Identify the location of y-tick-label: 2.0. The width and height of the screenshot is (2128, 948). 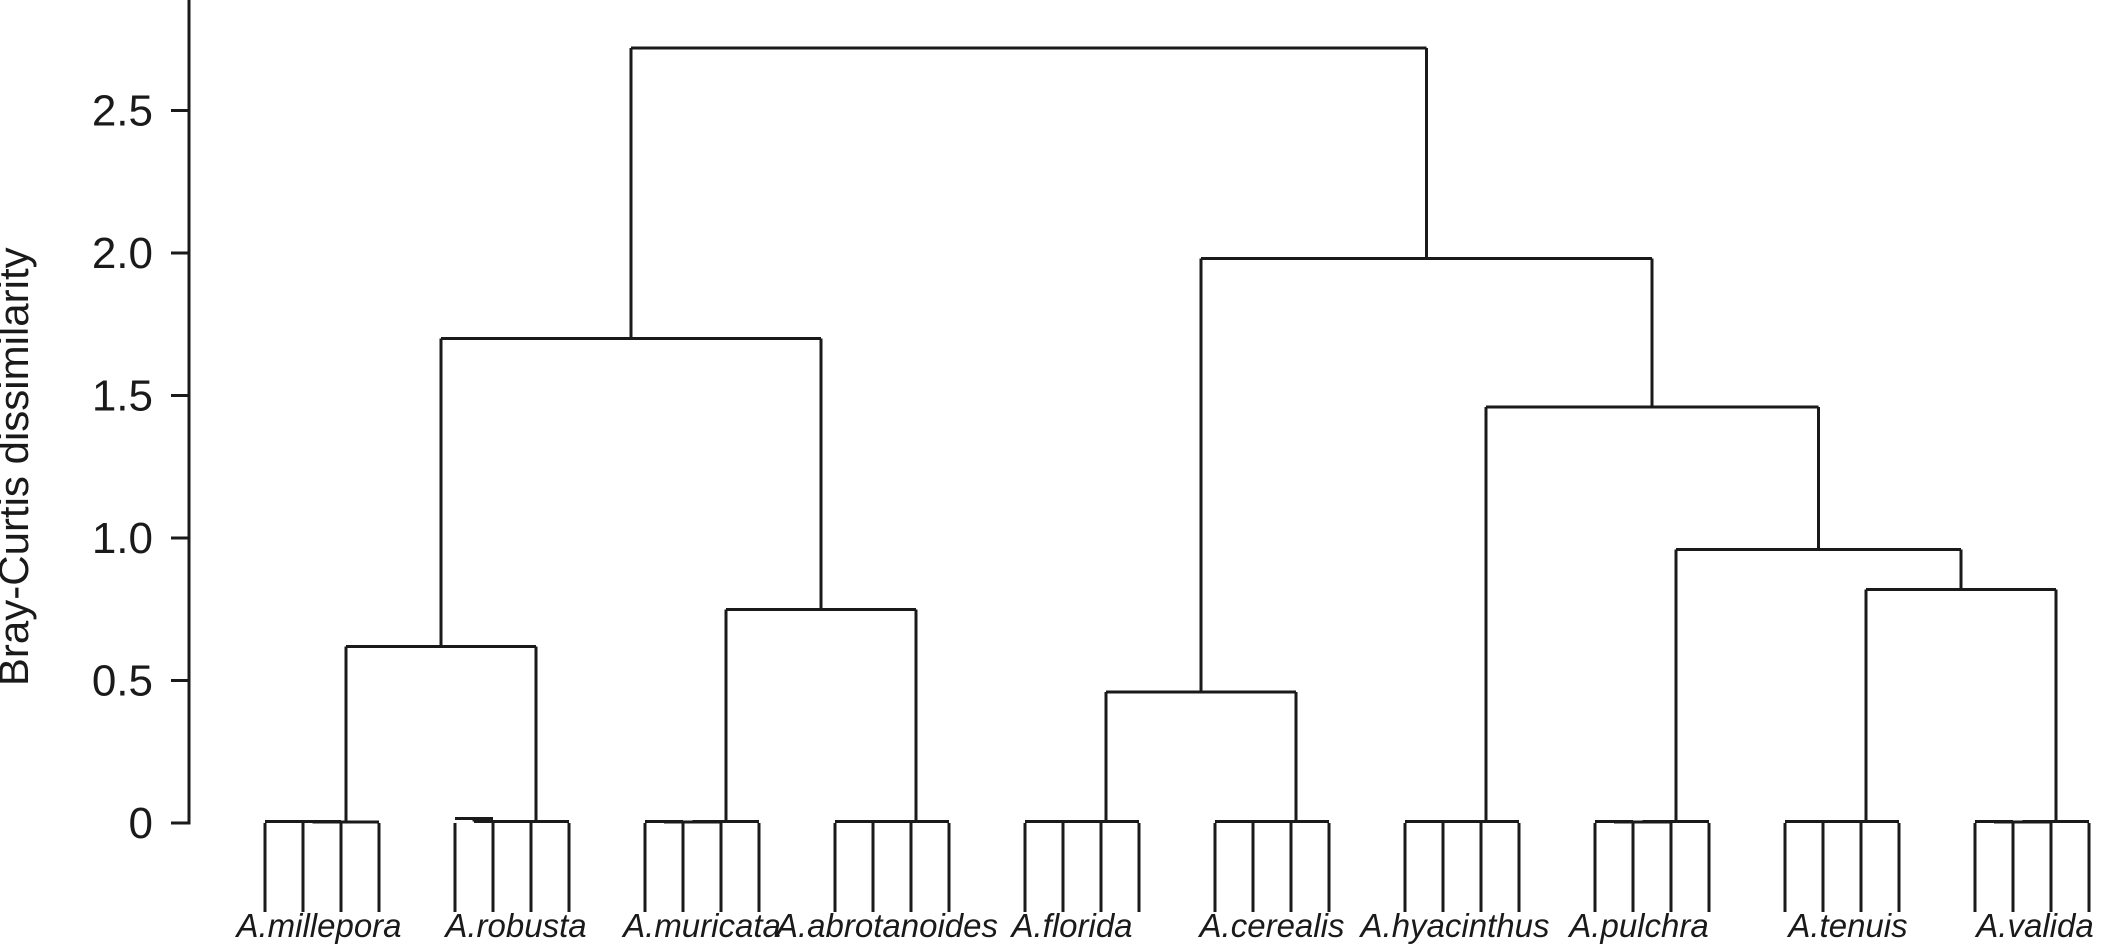
(122, 253).